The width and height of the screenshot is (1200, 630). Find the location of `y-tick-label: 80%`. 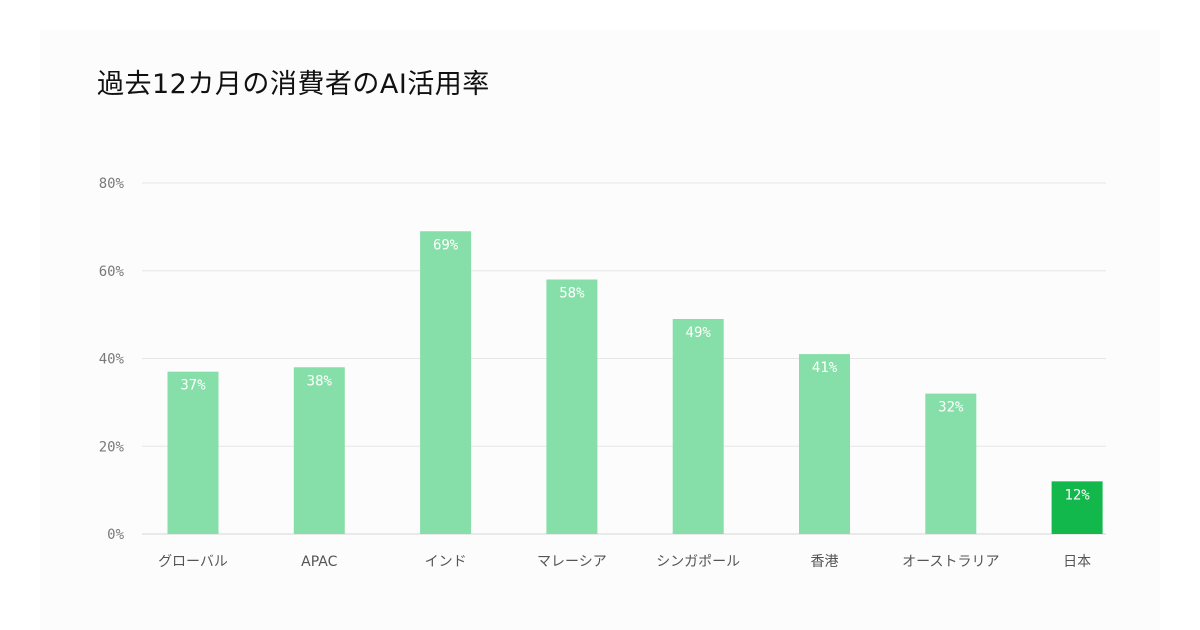

y-tick-label: 80% is located at coordinates (112, 184).